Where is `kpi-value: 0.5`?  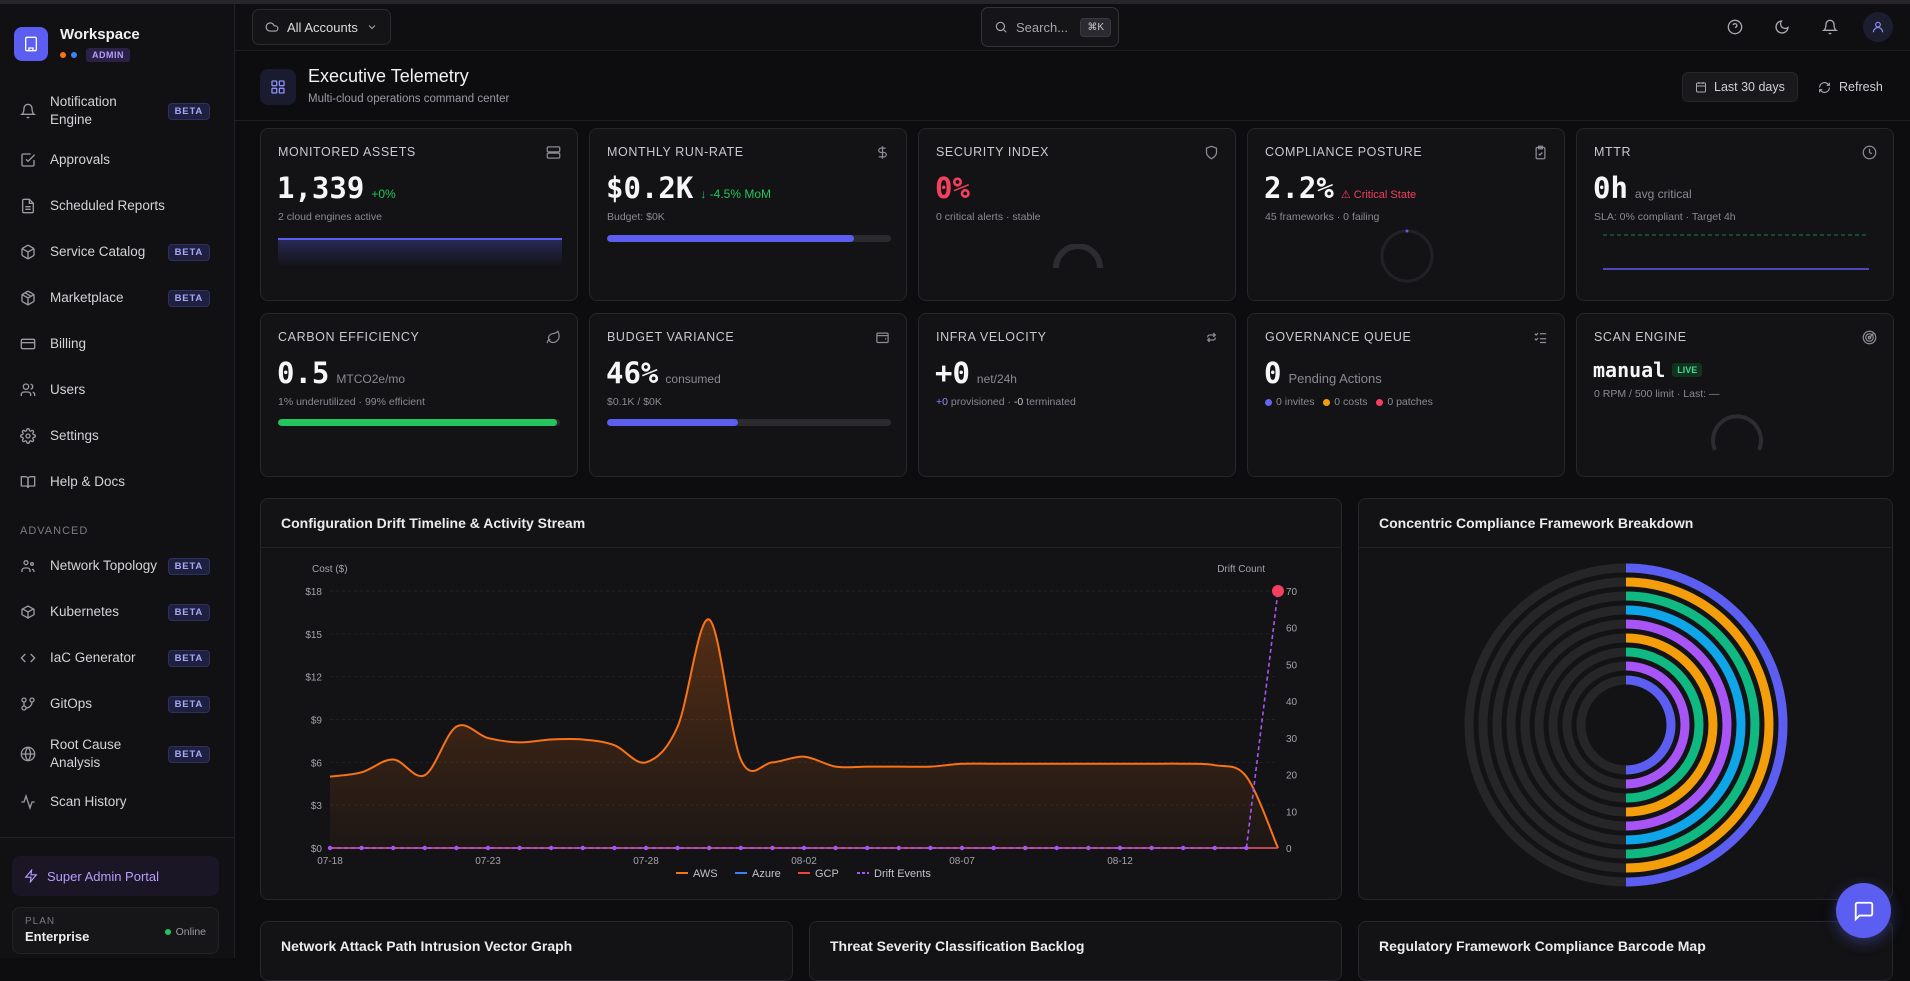 kpi-value: 0.5 is located at coordinates (303, 373).